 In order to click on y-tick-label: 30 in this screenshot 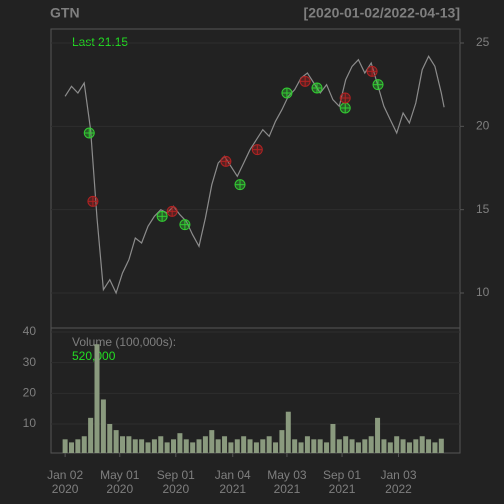, I will do `click(30, 362)`.